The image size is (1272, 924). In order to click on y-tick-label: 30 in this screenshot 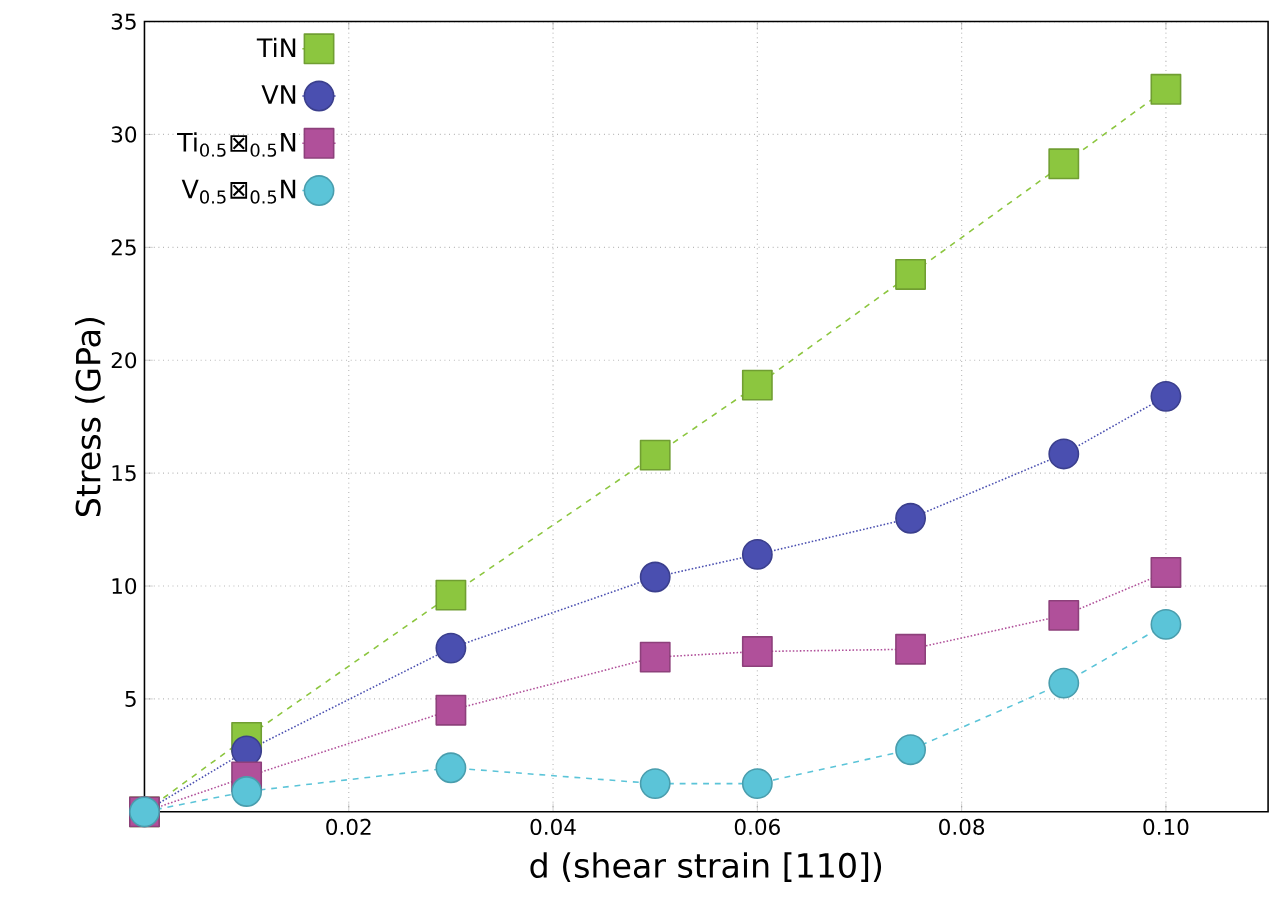, I will do `click(124, 134)`.